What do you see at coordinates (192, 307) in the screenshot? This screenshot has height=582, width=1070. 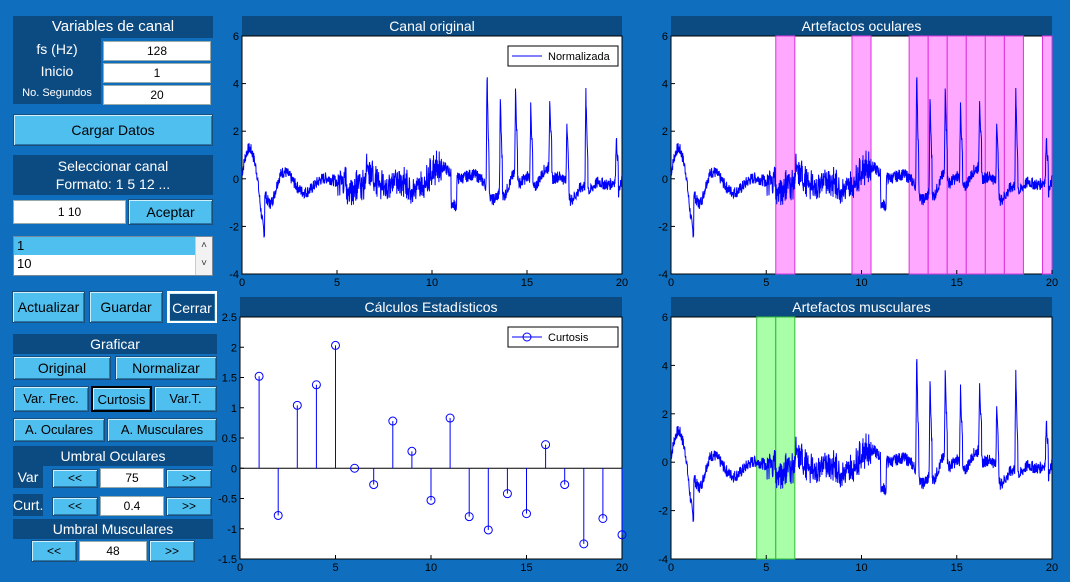 I see `cerrar-button: Cerrar` at bounding box center [192, 307].